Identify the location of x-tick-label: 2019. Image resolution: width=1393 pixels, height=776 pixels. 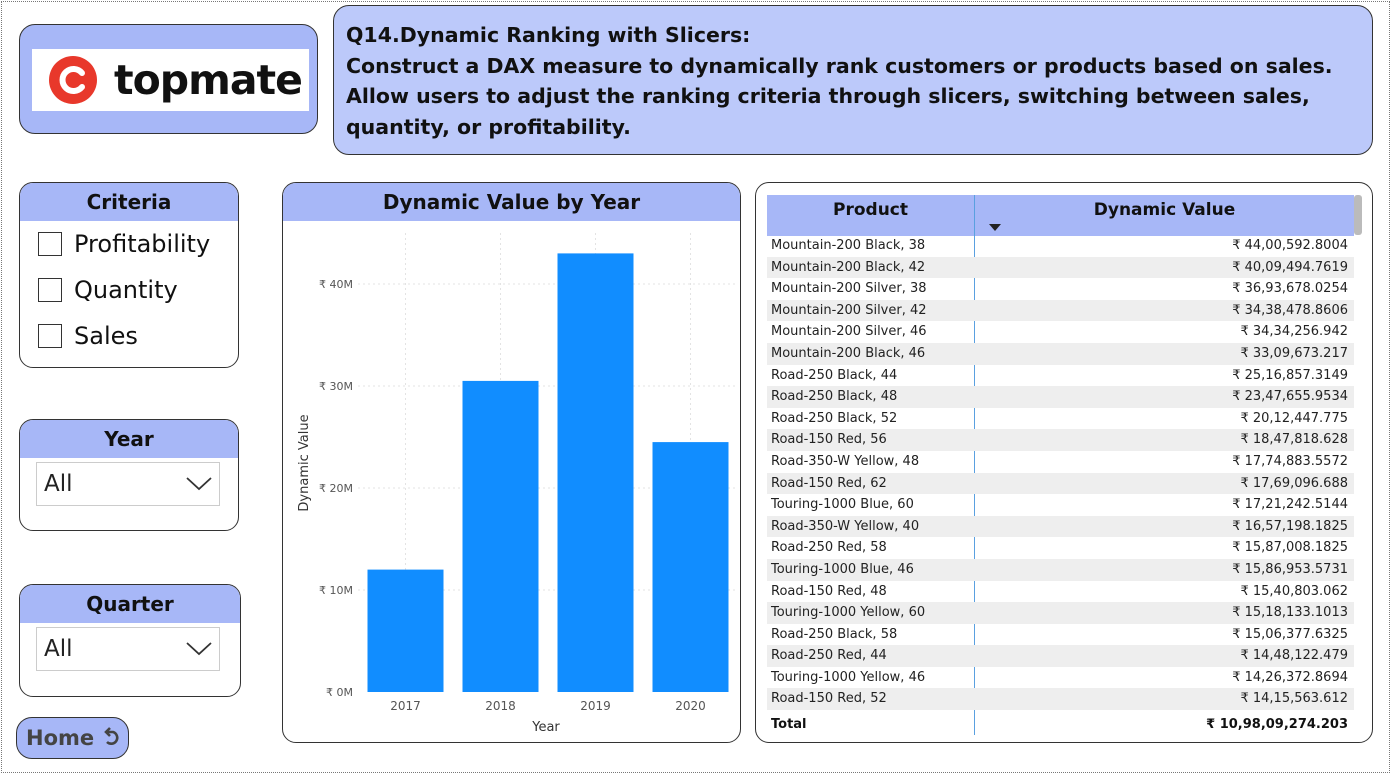
(595, 706).